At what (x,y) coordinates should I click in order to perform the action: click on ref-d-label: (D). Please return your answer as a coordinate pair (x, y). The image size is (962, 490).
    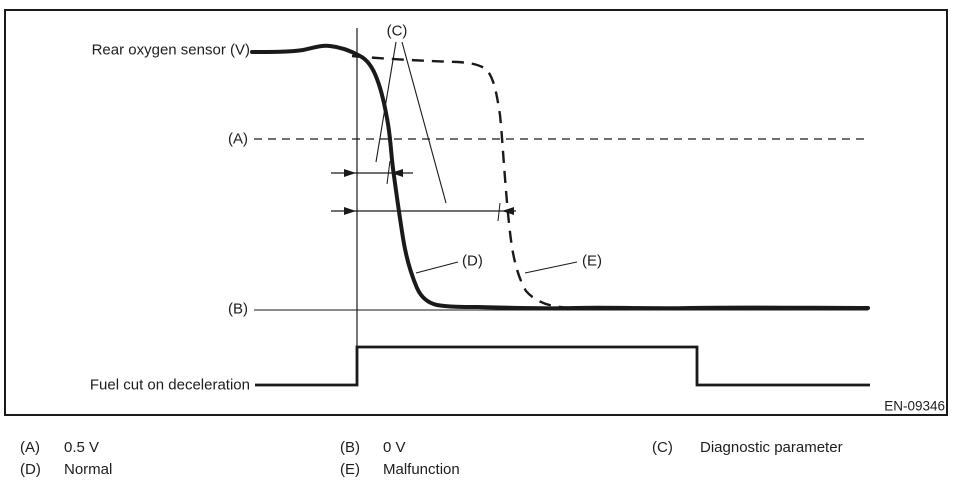
    Looking at the image, I should click on (472, 261).